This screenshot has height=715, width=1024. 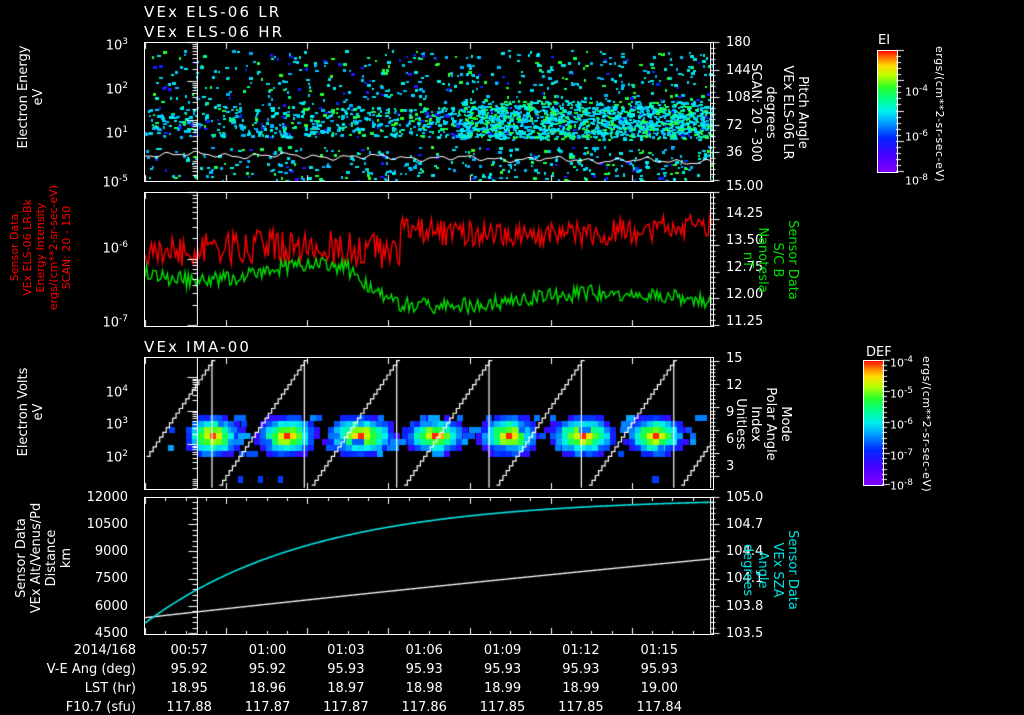 What do you see at coordinates (939, 114) in the screenshot?
I see `colorbar-ei-units: ergs/(cm**2-sr-sec-eV)` at bounding box center [939, 114].